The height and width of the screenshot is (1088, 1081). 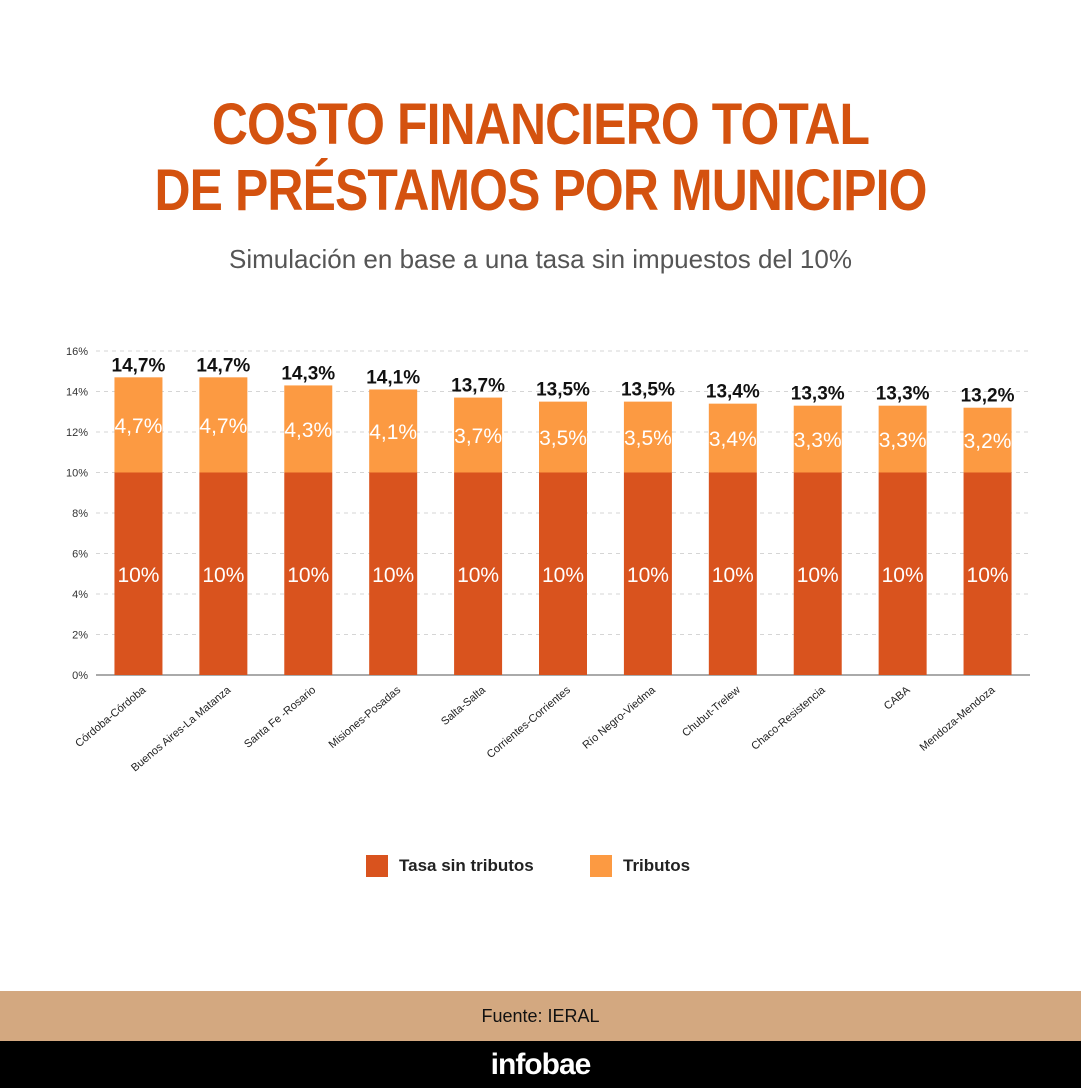 I want to click on x-tick-label: Mendoza-Mendoza, so click(x=958, y=719).